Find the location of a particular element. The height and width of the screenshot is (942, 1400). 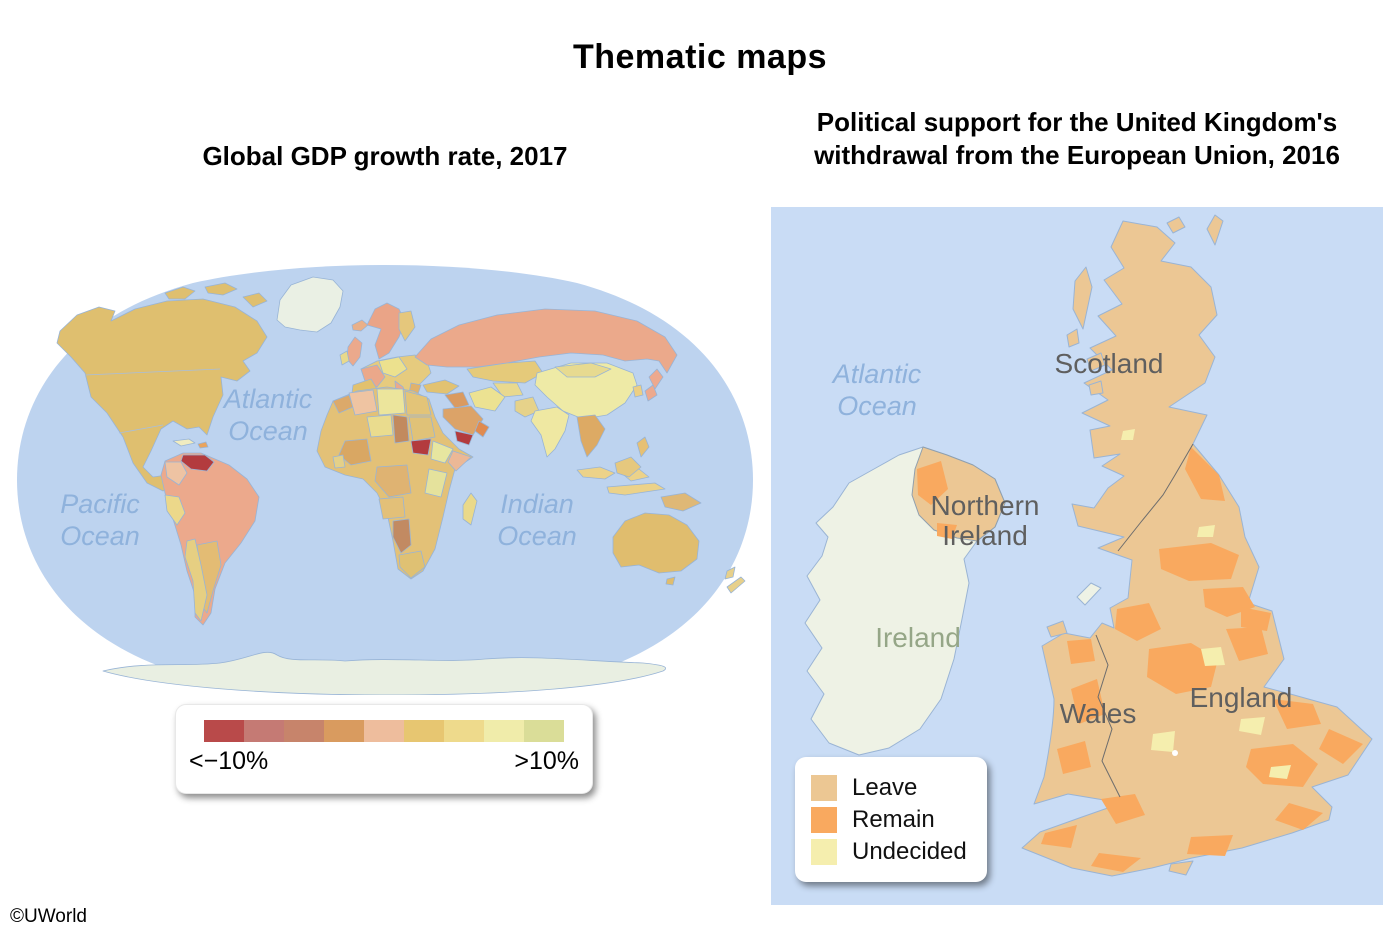

undecided-label: Undecided is located at coordinates (909, 851).